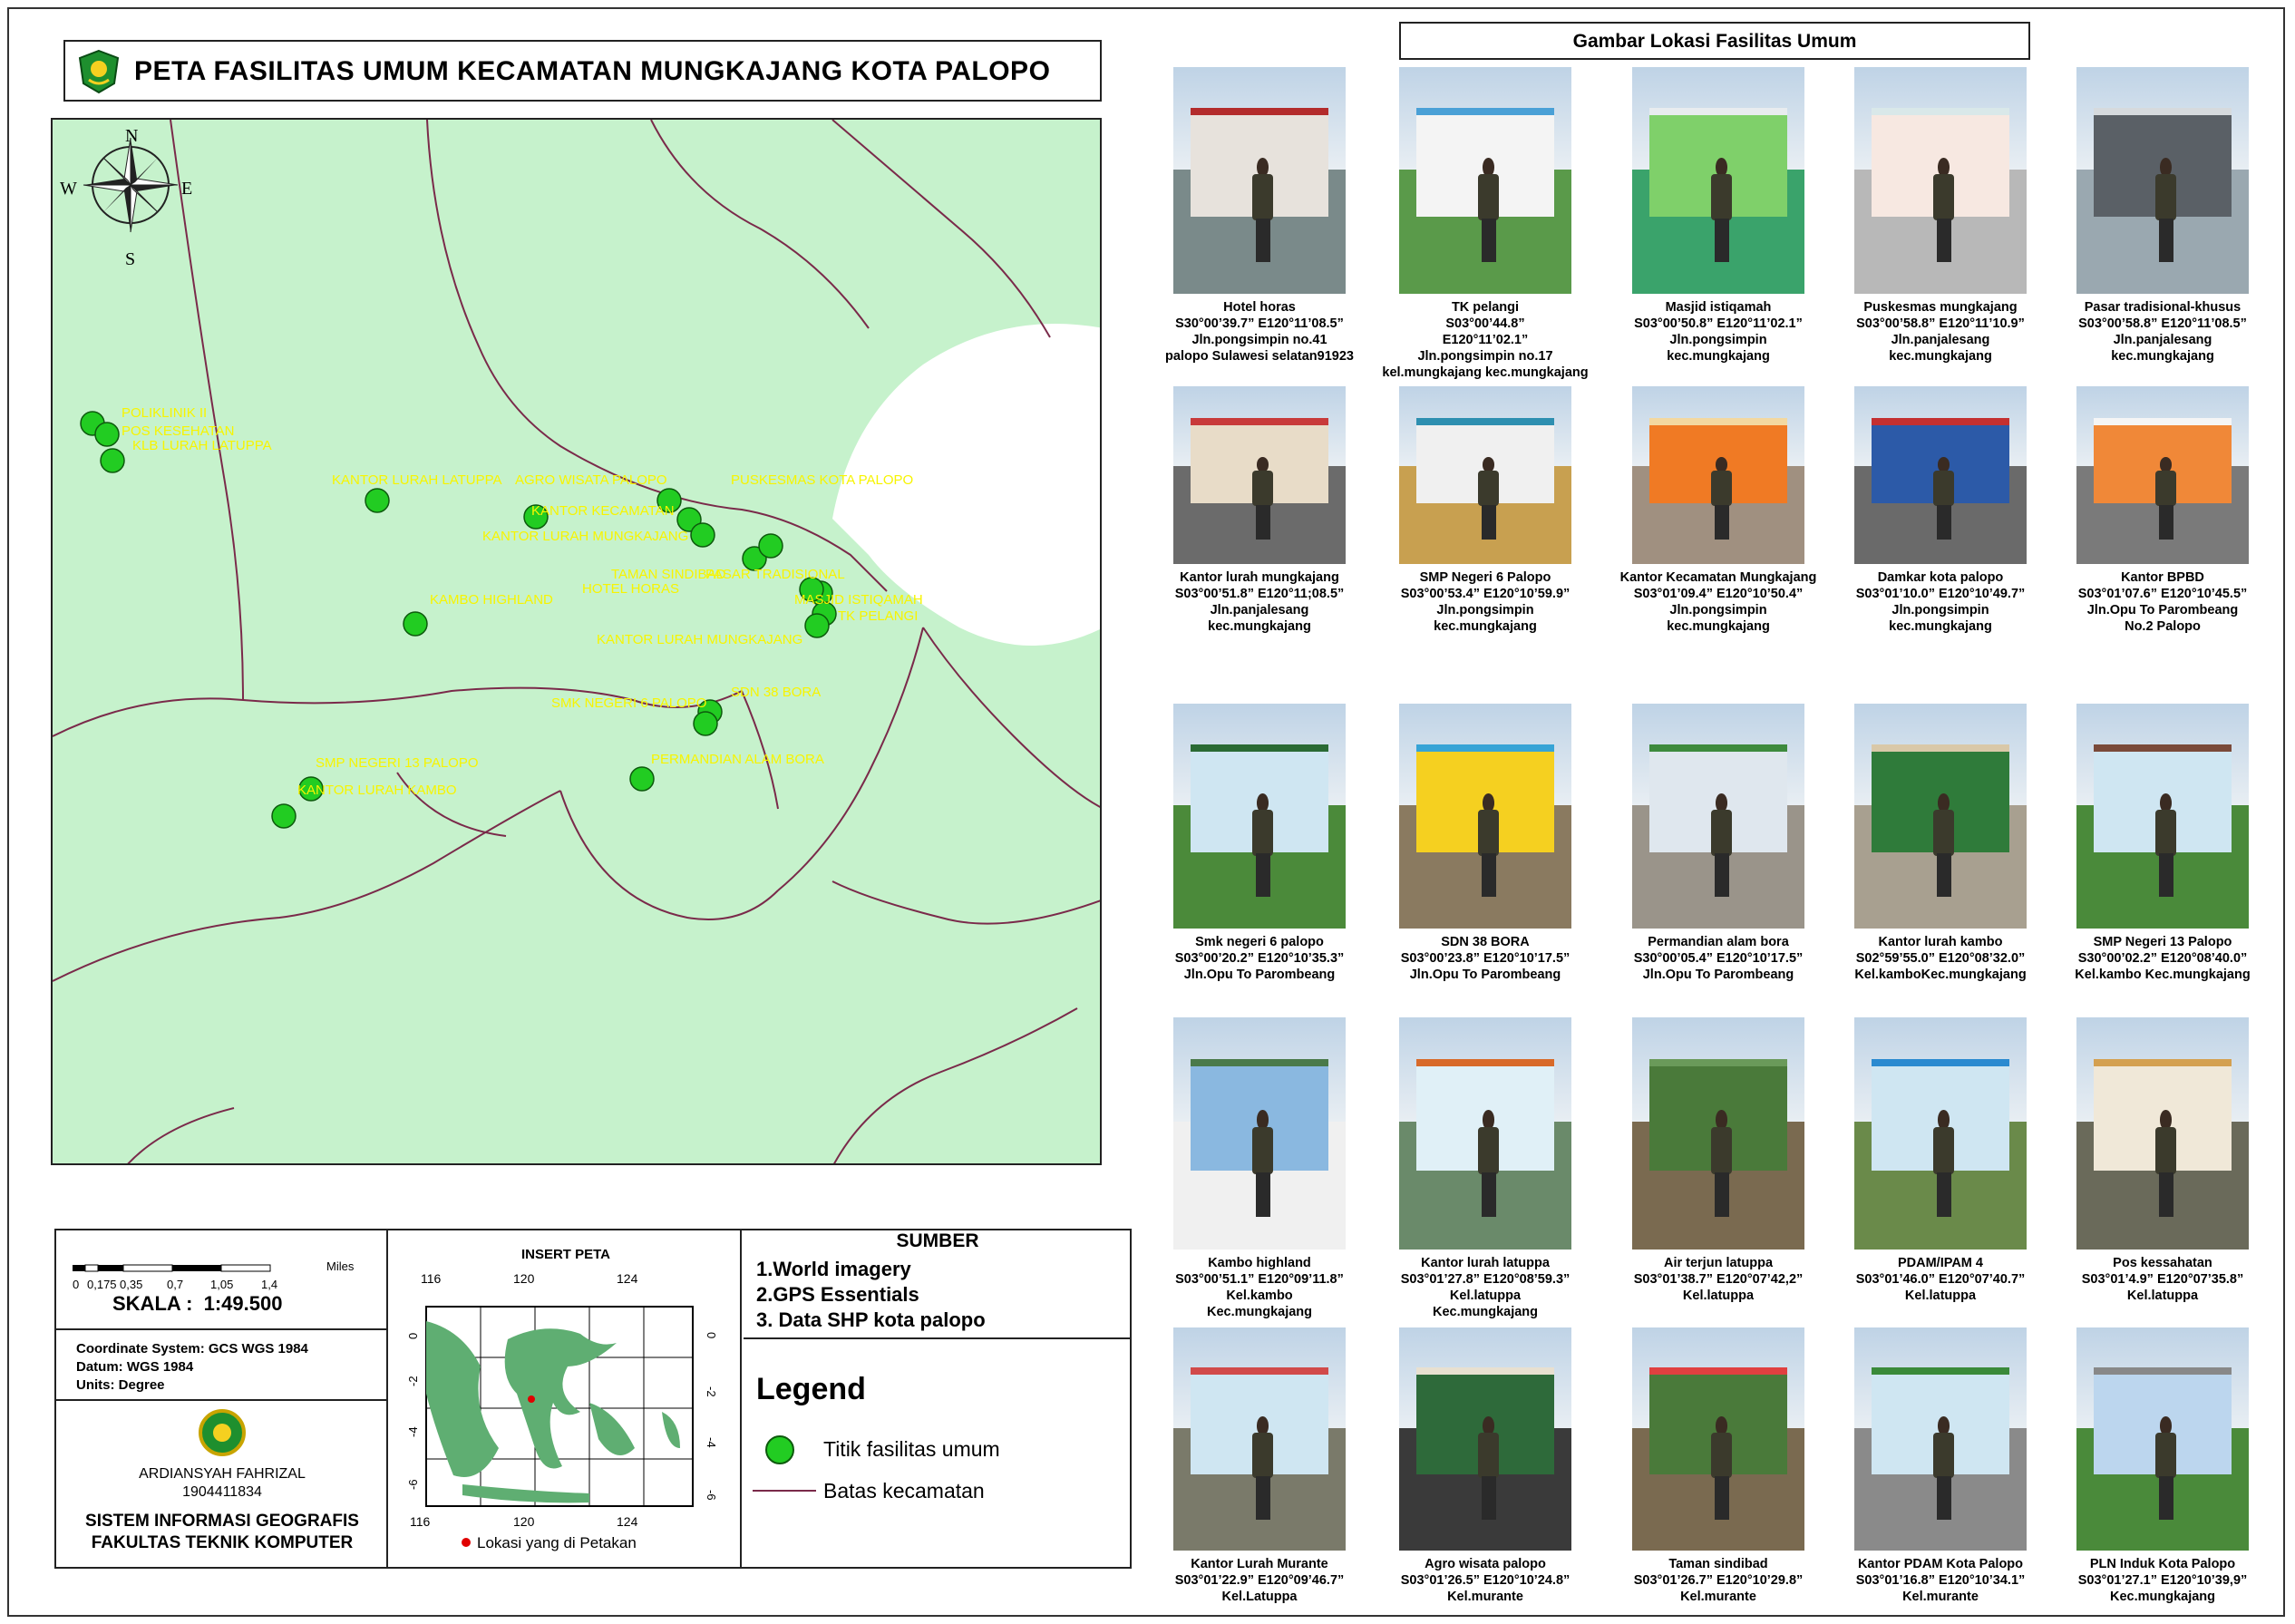  Describe the element at coordinates (2163, 942) in the screenshot. I see `caption-line: SMP Negeri 13 Palopo` at that location.